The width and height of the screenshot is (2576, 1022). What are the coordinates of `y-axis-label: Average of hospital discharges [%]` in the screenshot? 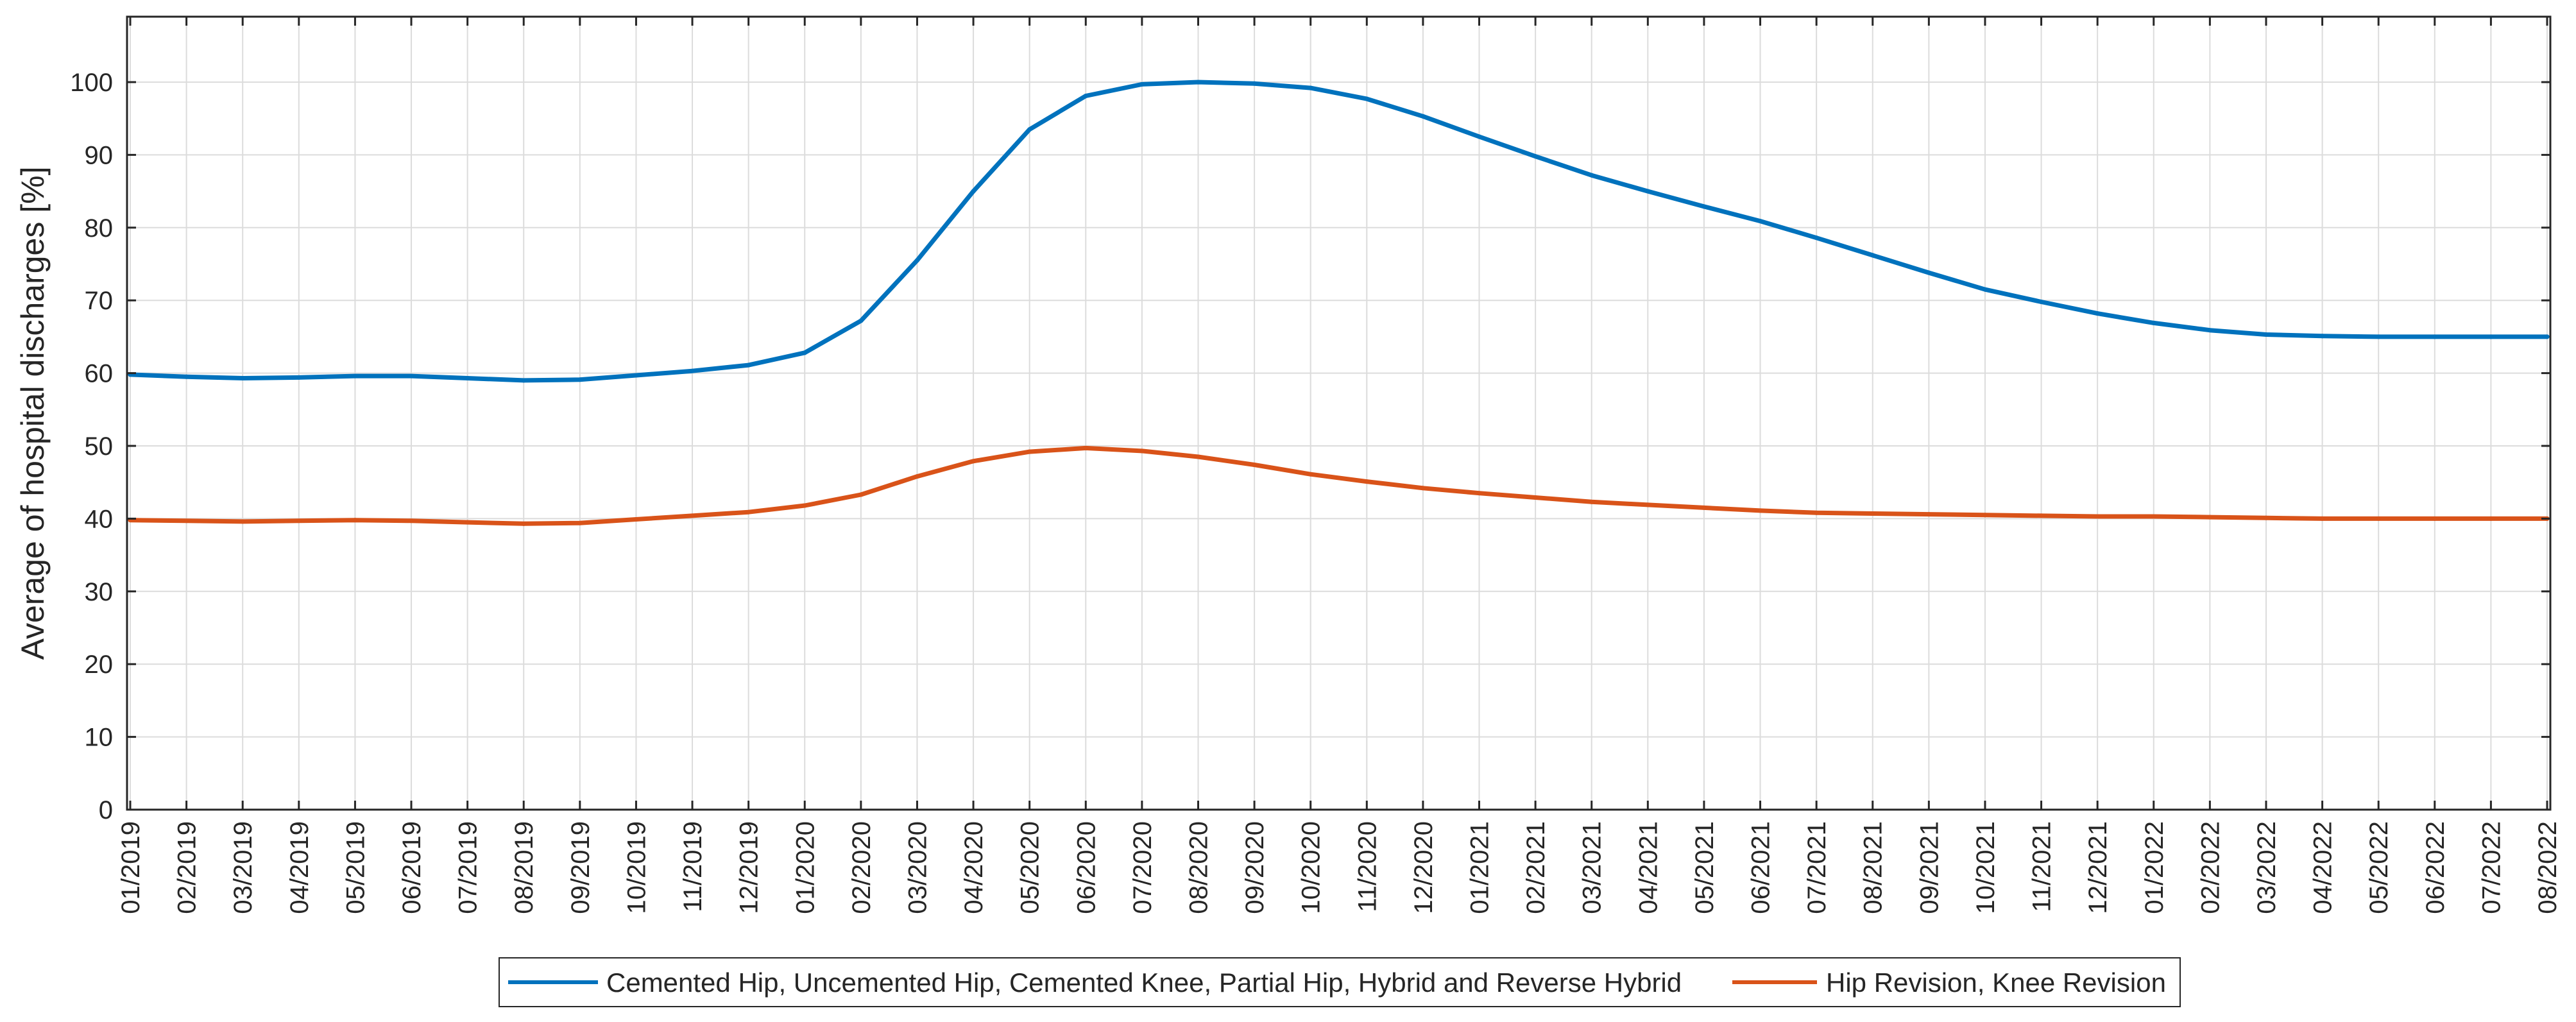 It's located at (33, 414).